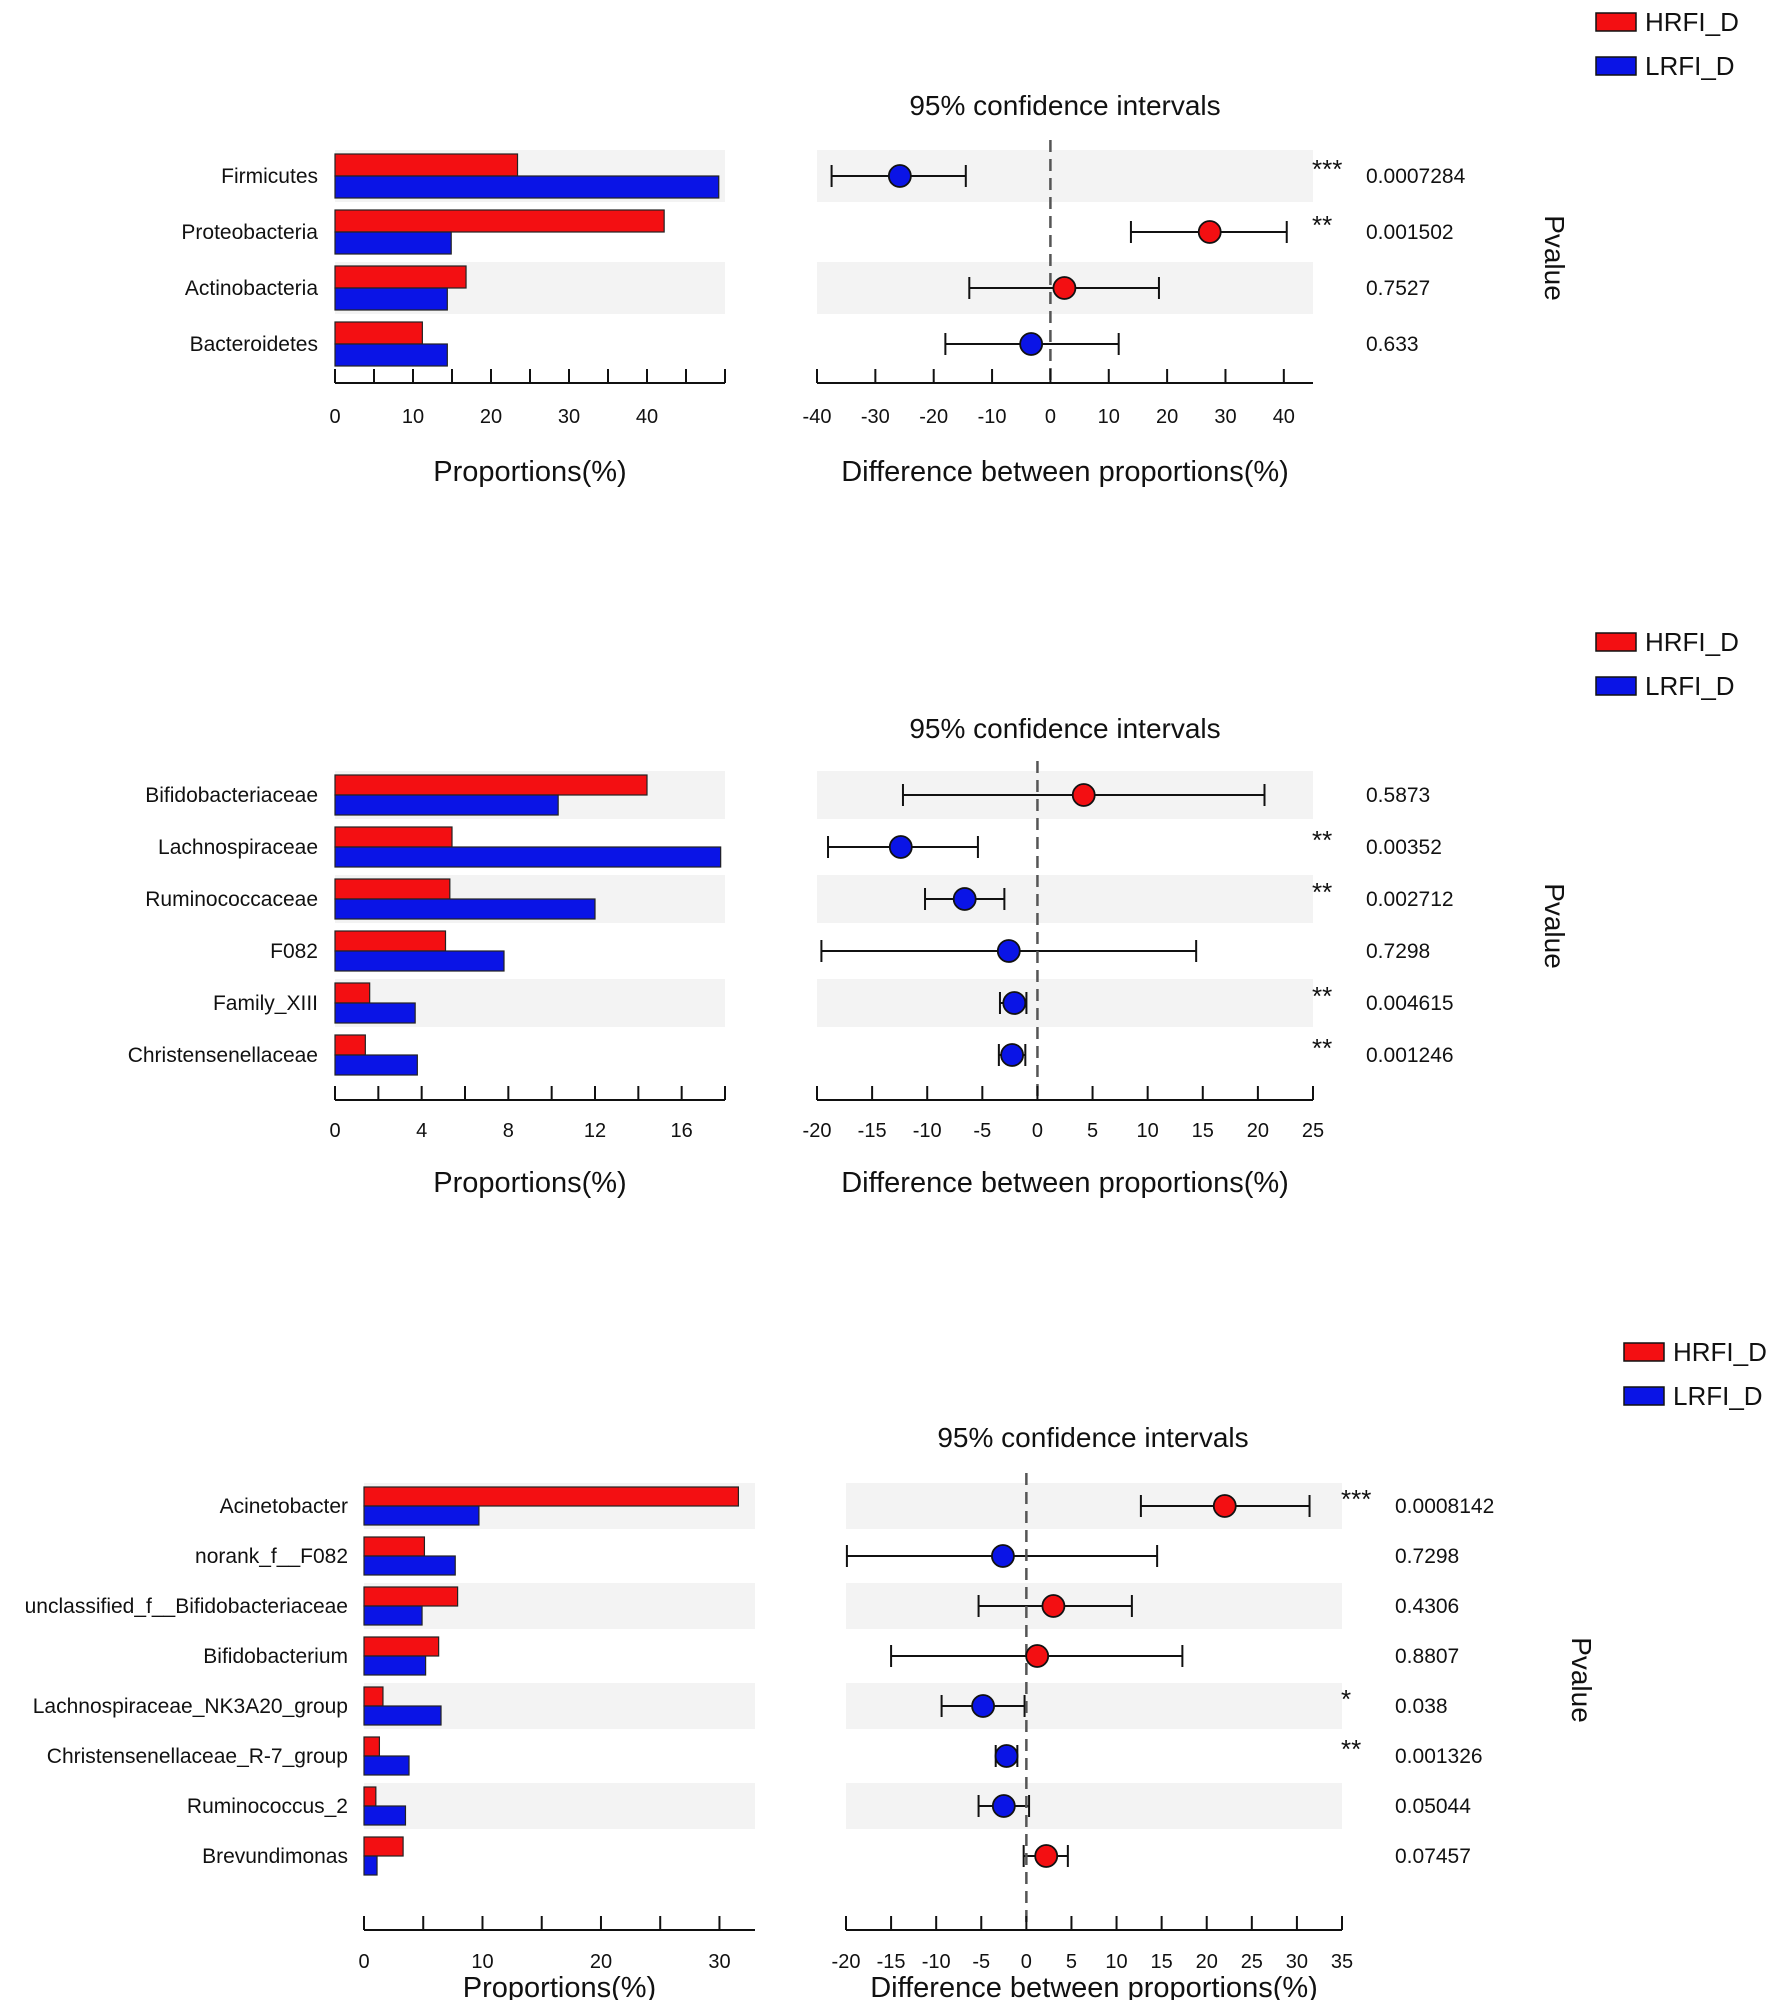  I want to click on prop-tick-label: 20, so click(601, 1962).